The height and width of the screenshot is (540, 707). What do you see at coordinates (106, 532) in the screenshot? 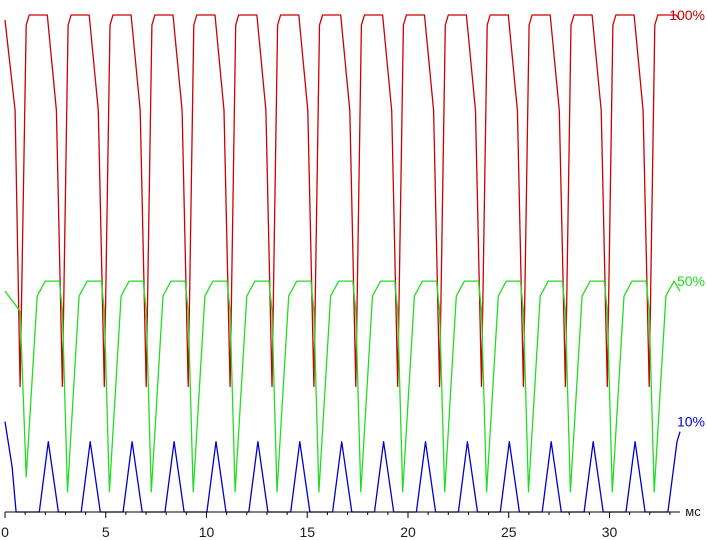
I see `x-tick-label: 5` at bounding box center [106, 532].